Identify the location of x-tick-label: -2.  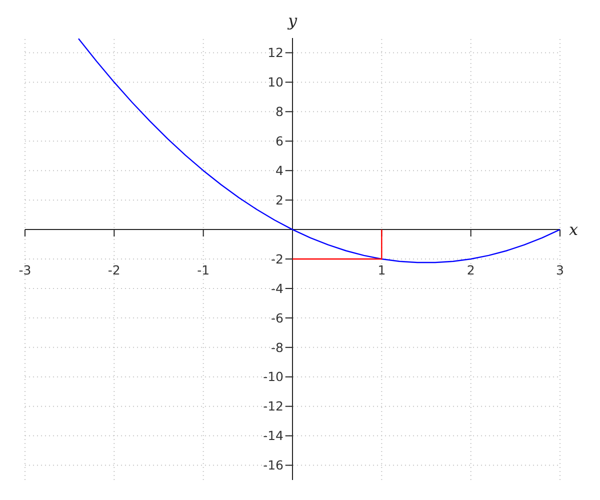
(114, 270).